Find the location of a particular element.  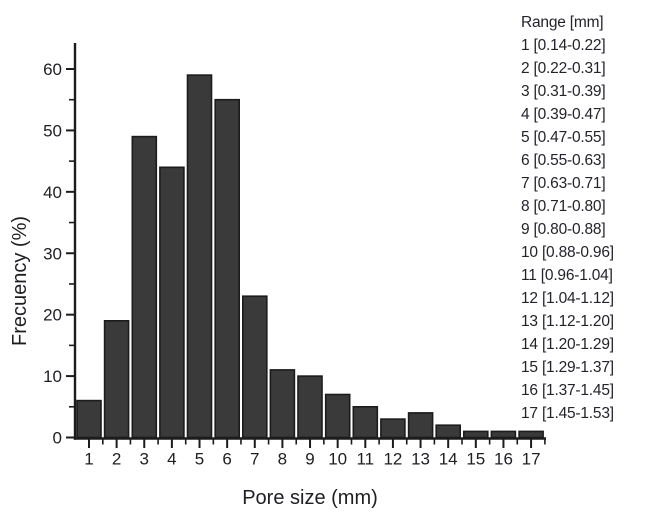

legend-entry: 1 [0.14-0.22] is located at coordinates (563, 45).